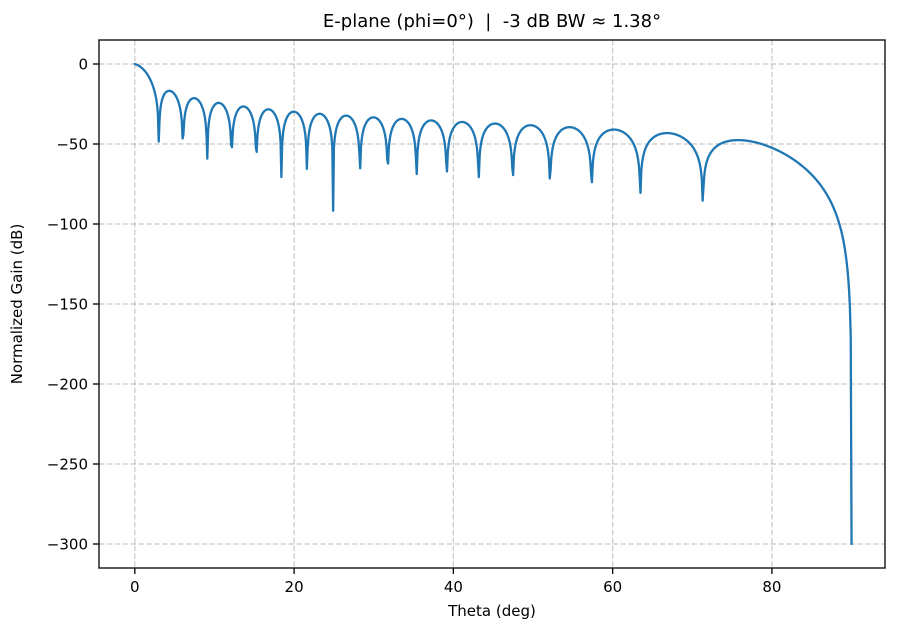 The image size is (897, 641). Describe the element at coordinates (67, 545) in the screenshot. I see `y-tick-label: −300` at that location.